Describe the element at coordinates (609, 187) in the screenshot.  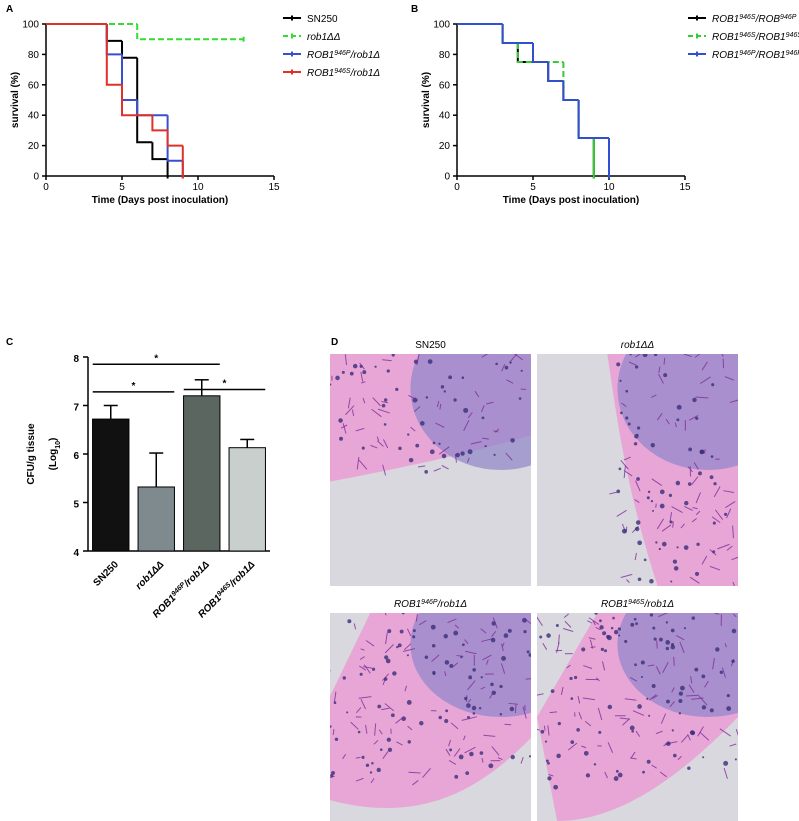
I see `x-tick-label: 10` at that location.